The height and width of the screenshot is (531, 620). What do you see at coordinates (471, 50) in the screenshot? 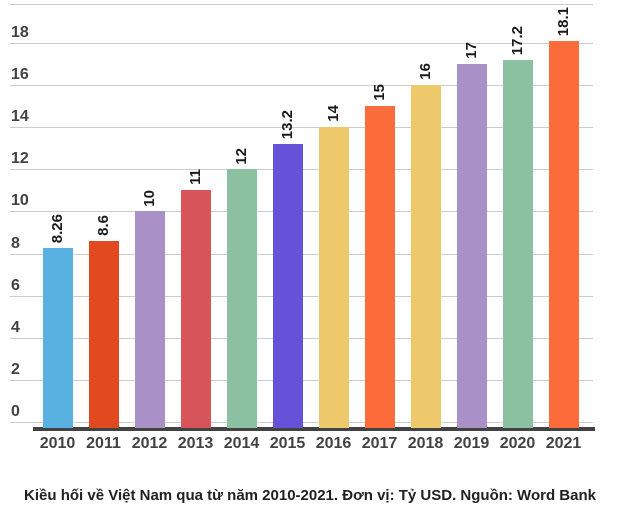
I see `bar-value-label: 17` at bounding box center [471, 50].